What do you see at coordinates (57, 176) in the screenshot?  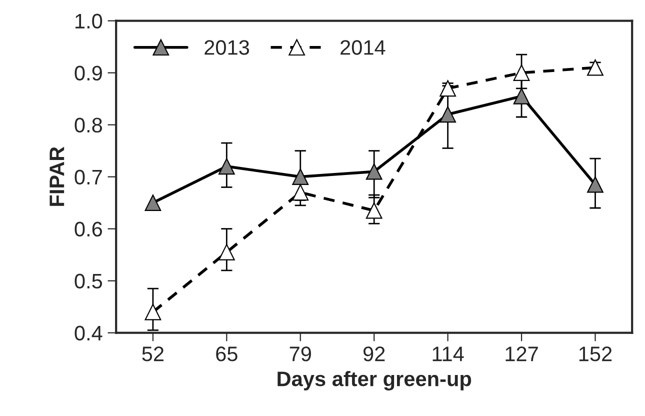 I see `y-axis-title: FIPAR` at bounding box center [57, 176].